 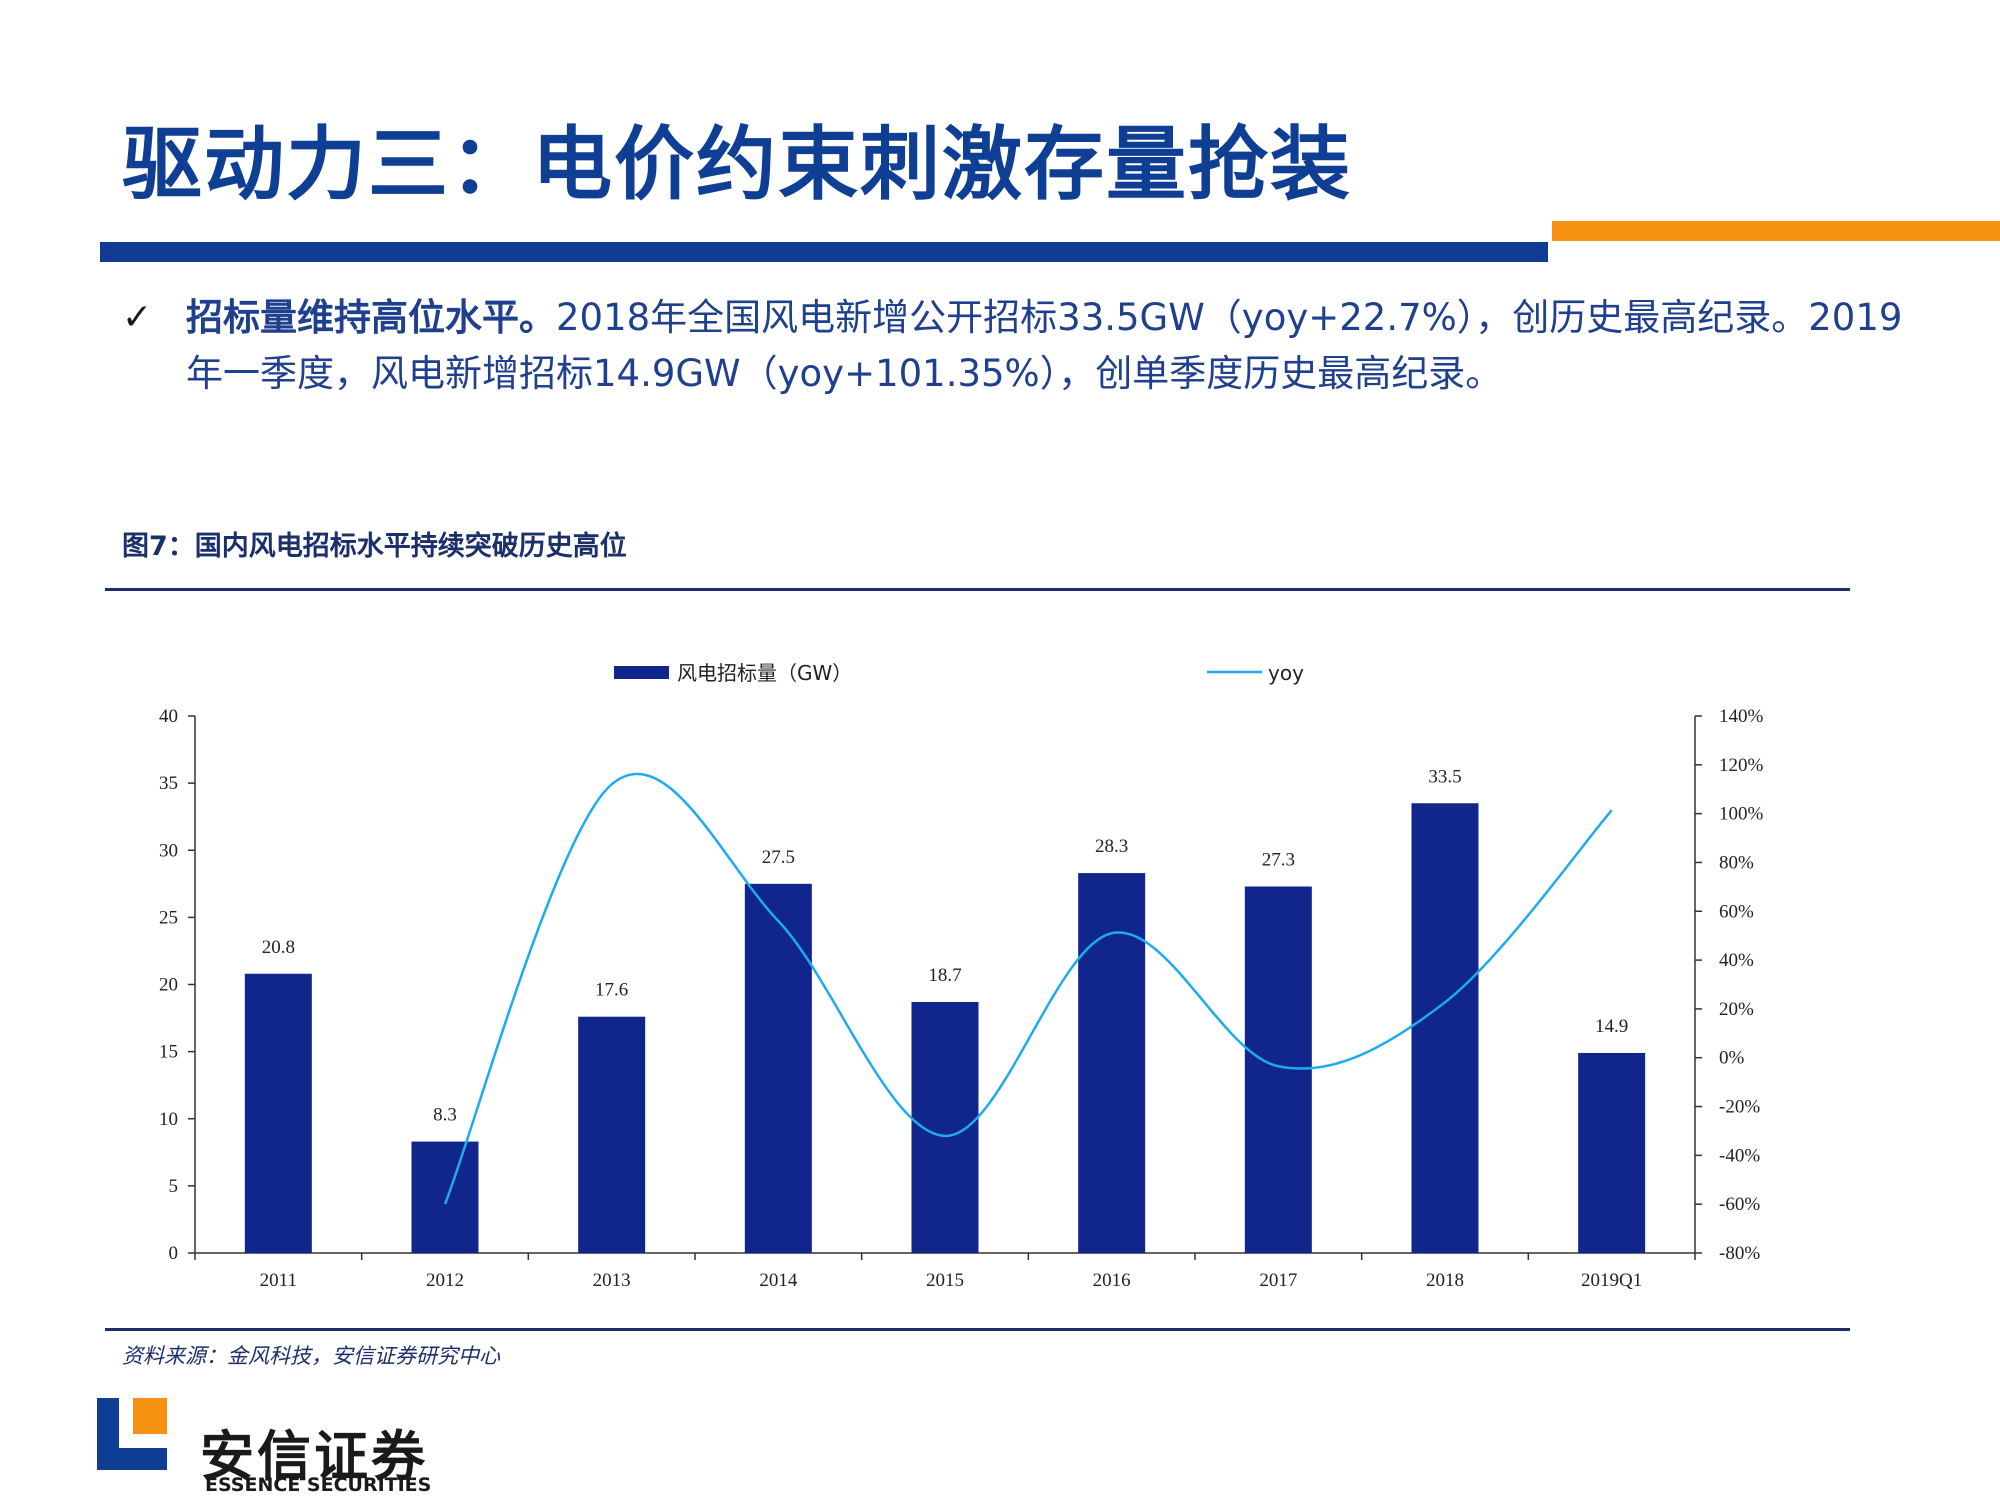 What do you see at coordinates (1739, 1253) in the screenshot?
I see `y-right-tick-label: -80%` at bounding box center [1739, 1253].